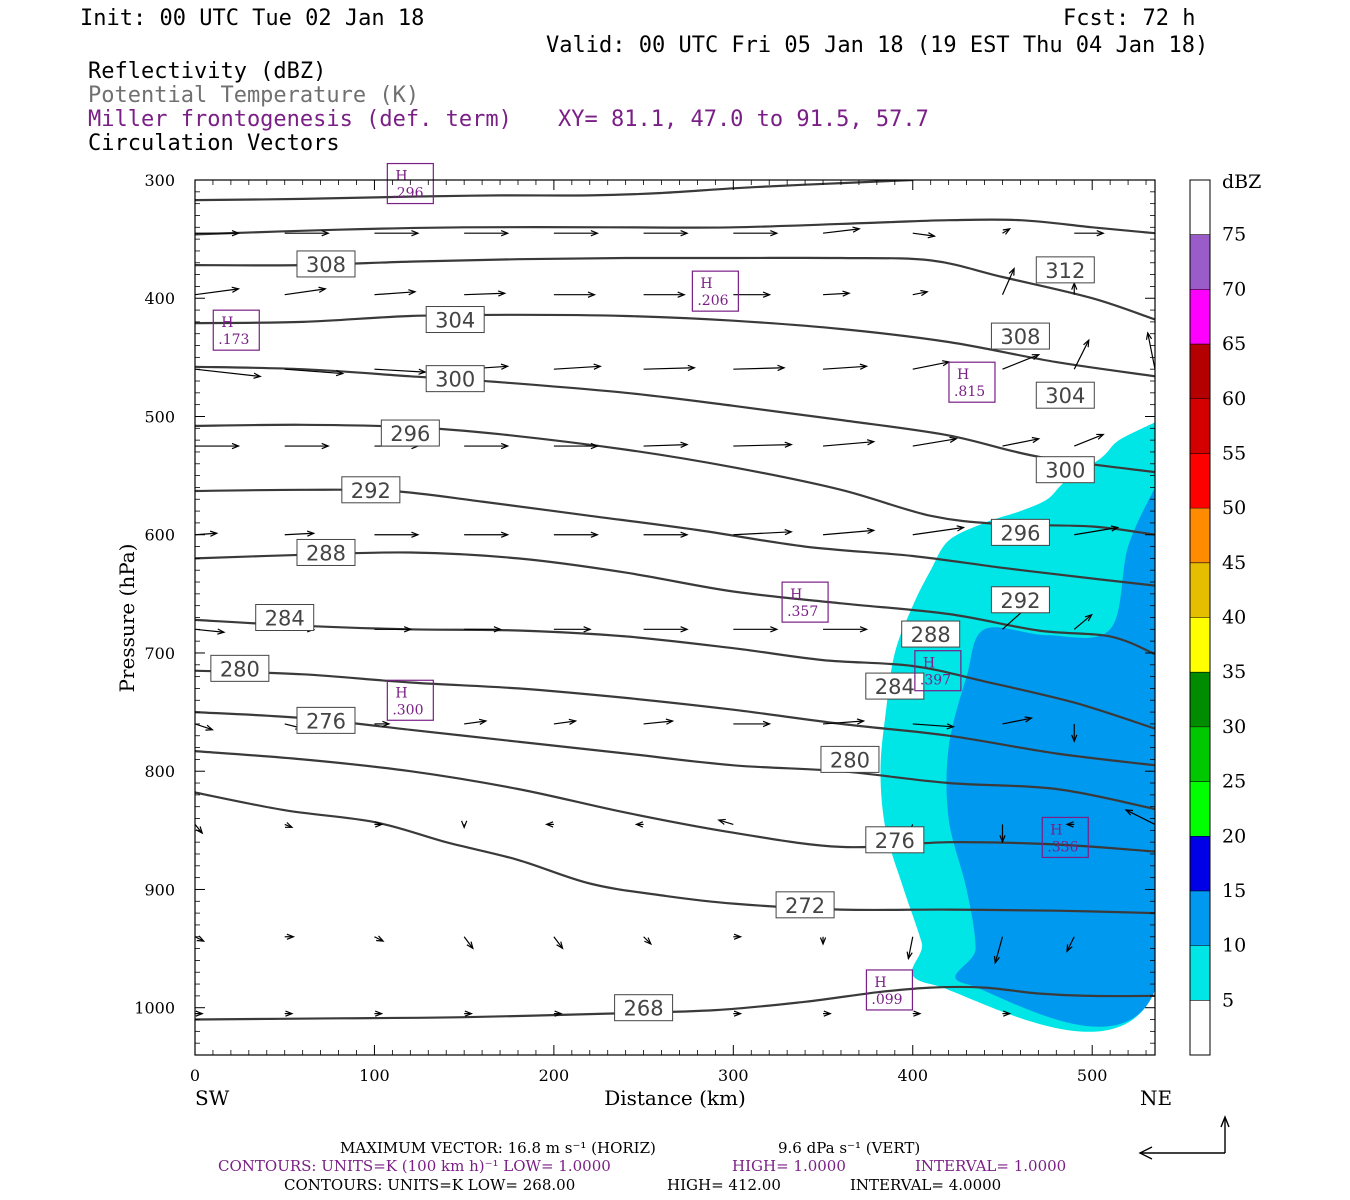 Image resolution: width=1350 pixels, height=1200 pixels. I want to click on cross-section-endpoints: XY= 81.1, 47.0 to 91.5, 57.7, so click(743, 119).